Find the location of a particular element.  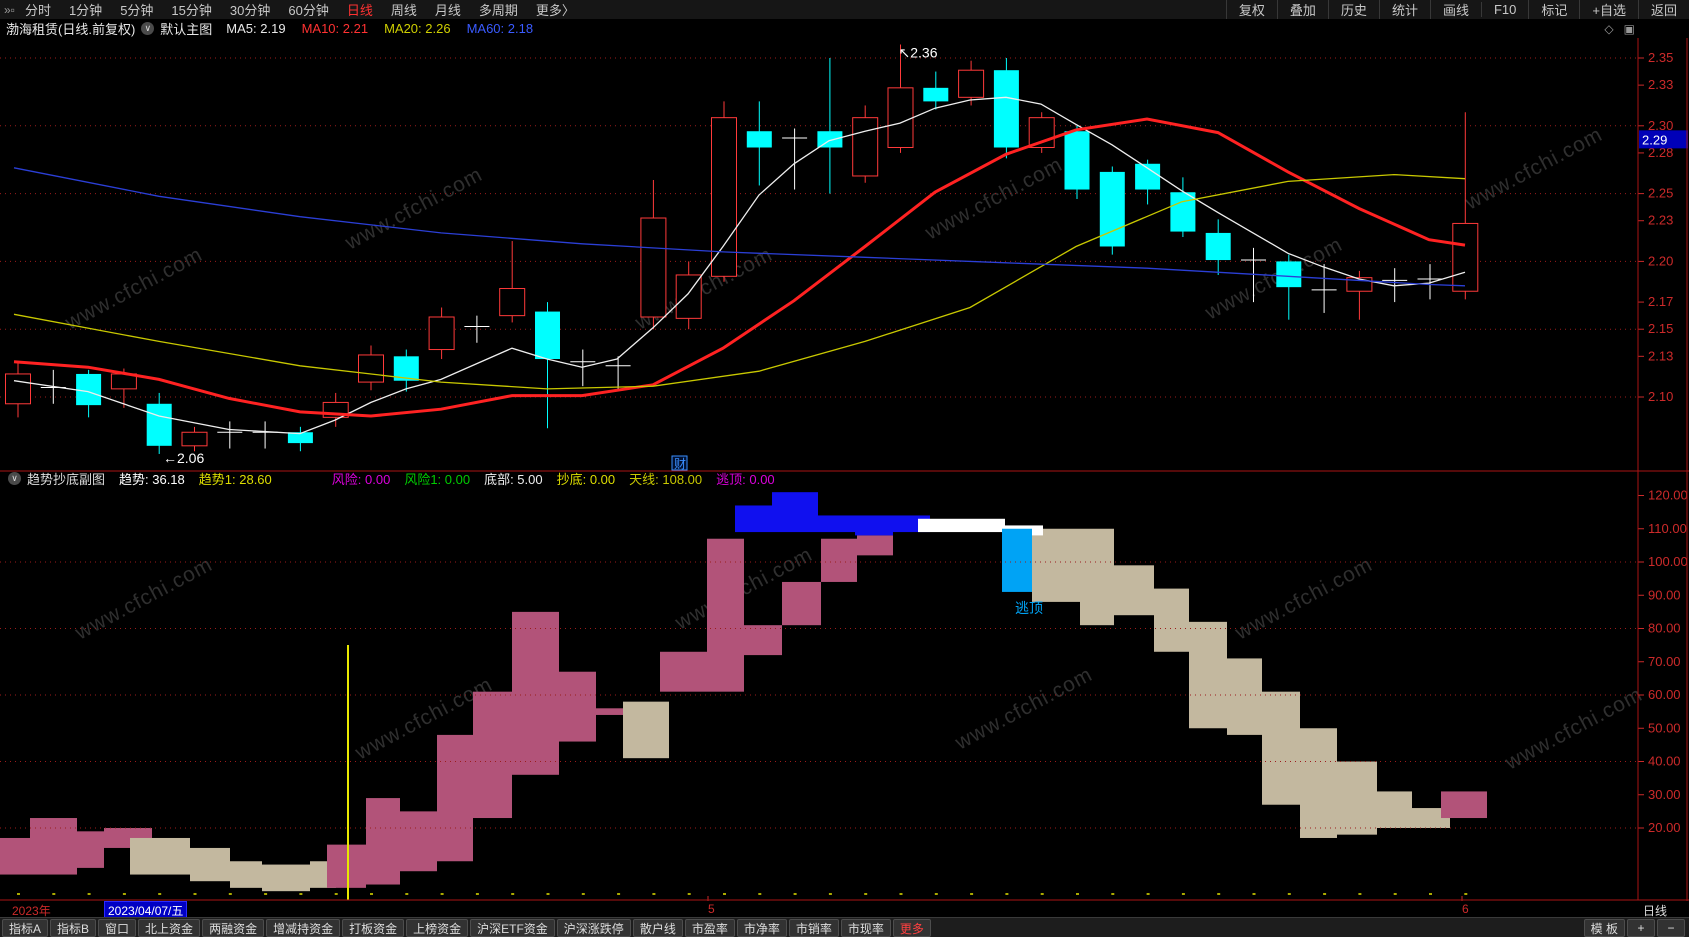

toolbar-button-窗口: 窗口 is located at coordinates (117, 928).